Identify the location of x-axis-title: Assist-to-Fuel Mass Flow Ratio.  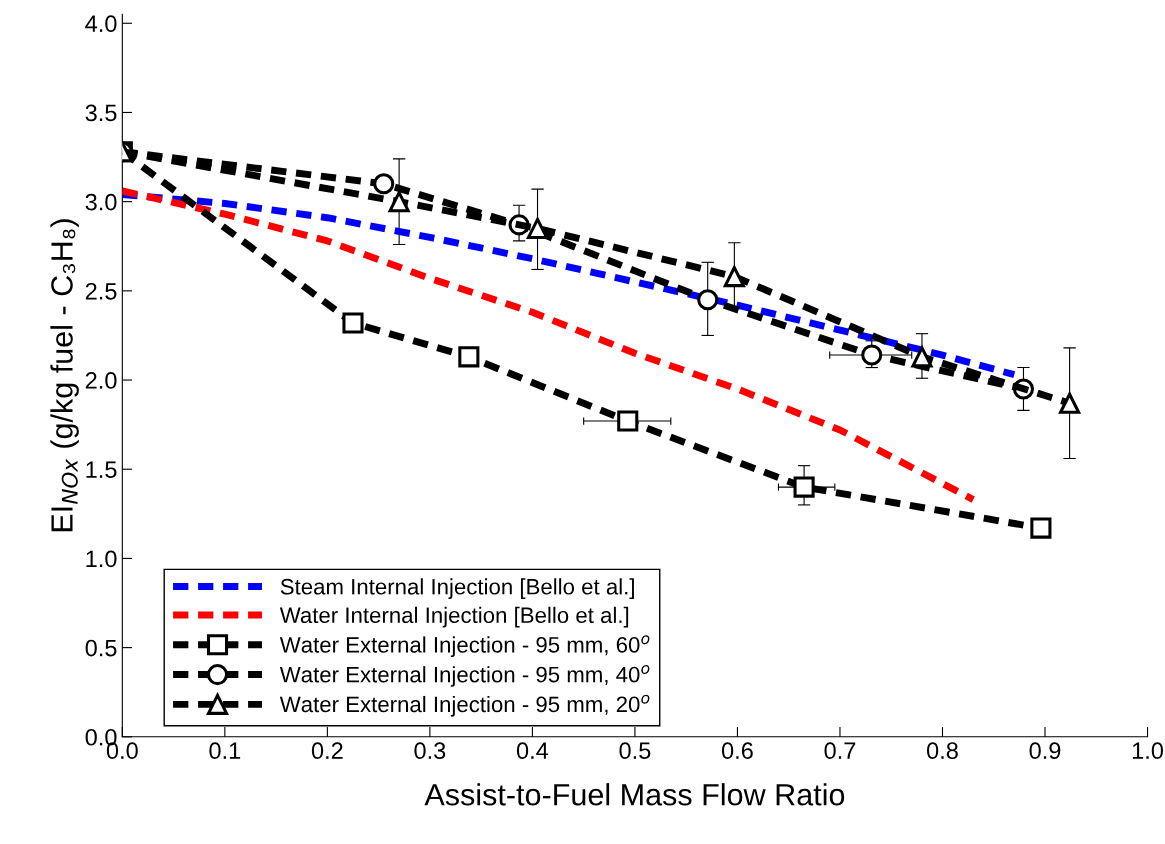
(634, 794).